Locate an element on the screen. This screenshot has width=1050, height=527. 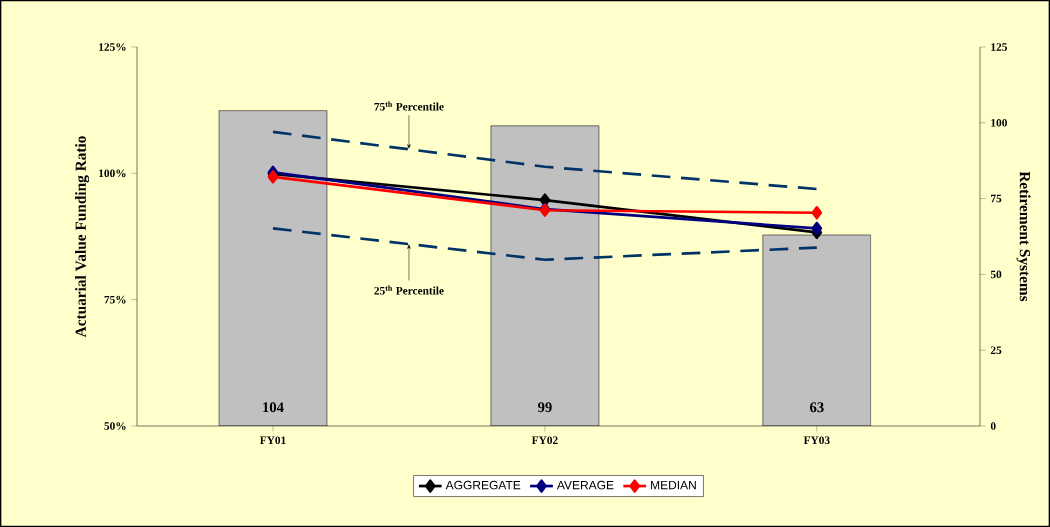
y2-tick-label: 100 is located at coordinates (999, 122).